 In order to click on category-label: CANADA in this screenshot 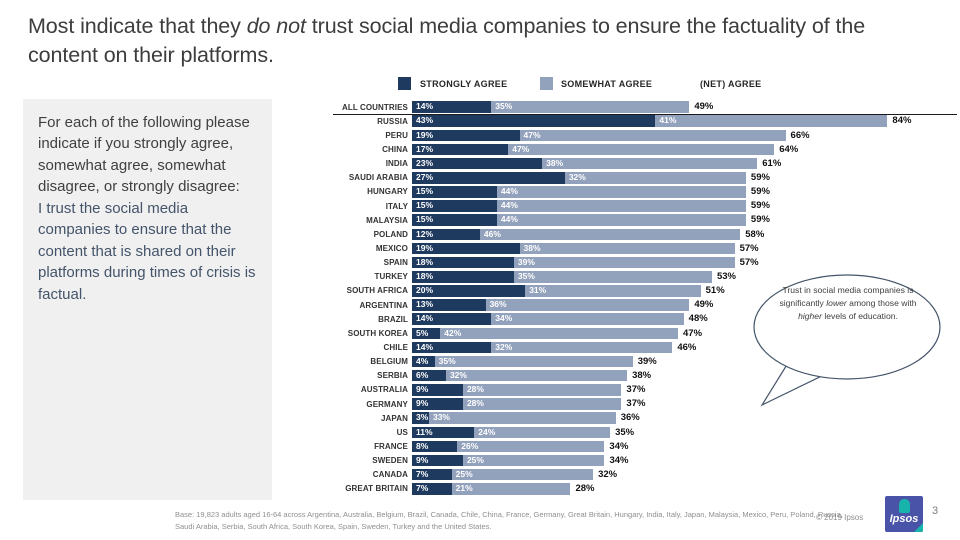, I will do `click(390, 475)`.